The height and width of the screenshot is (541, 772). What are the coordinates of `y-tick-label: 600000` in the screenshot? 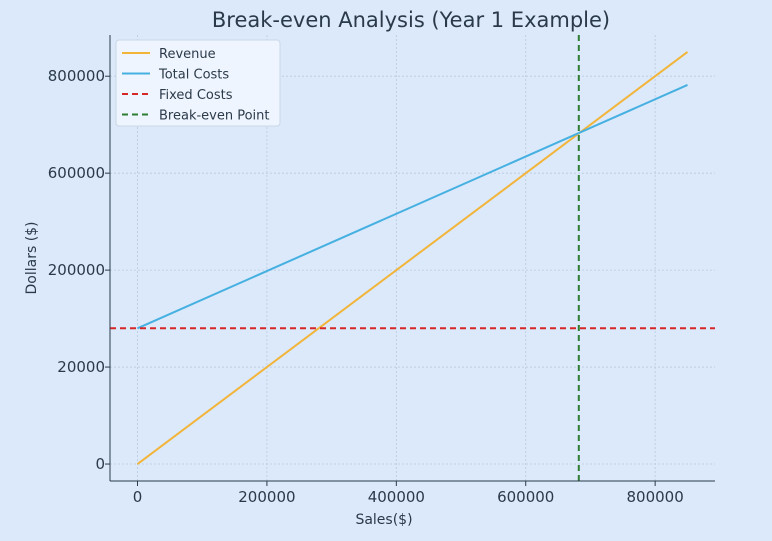 It's located at (76, 173).